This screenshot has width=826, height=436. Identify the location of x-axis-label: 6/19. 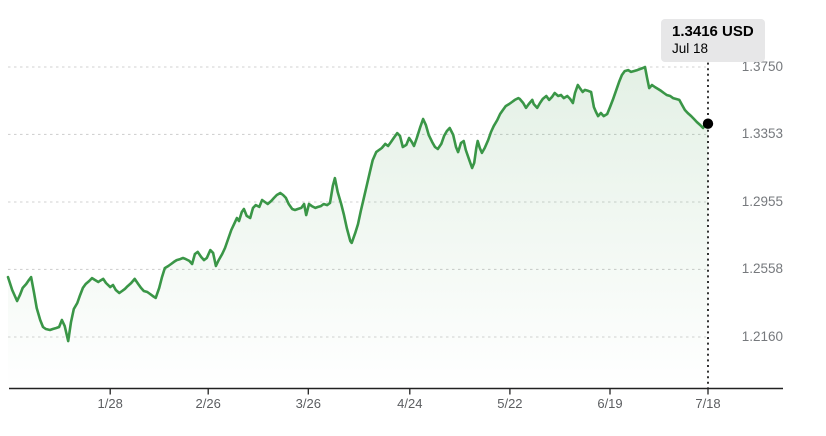
(610, 403).